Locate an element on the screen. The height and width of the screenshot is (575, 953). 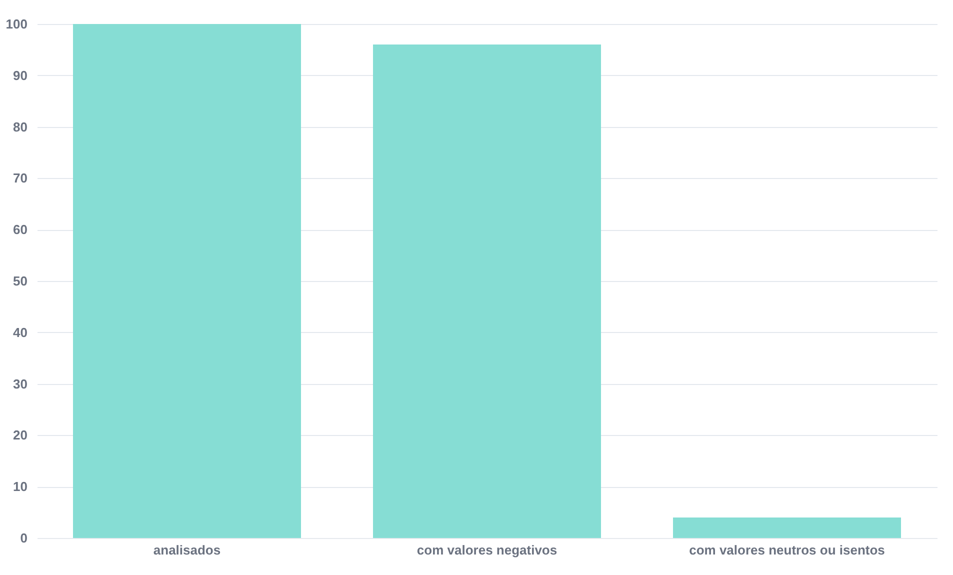
x-tick-label: com valores neutros ou isentos is located at coordinates (787, 550).